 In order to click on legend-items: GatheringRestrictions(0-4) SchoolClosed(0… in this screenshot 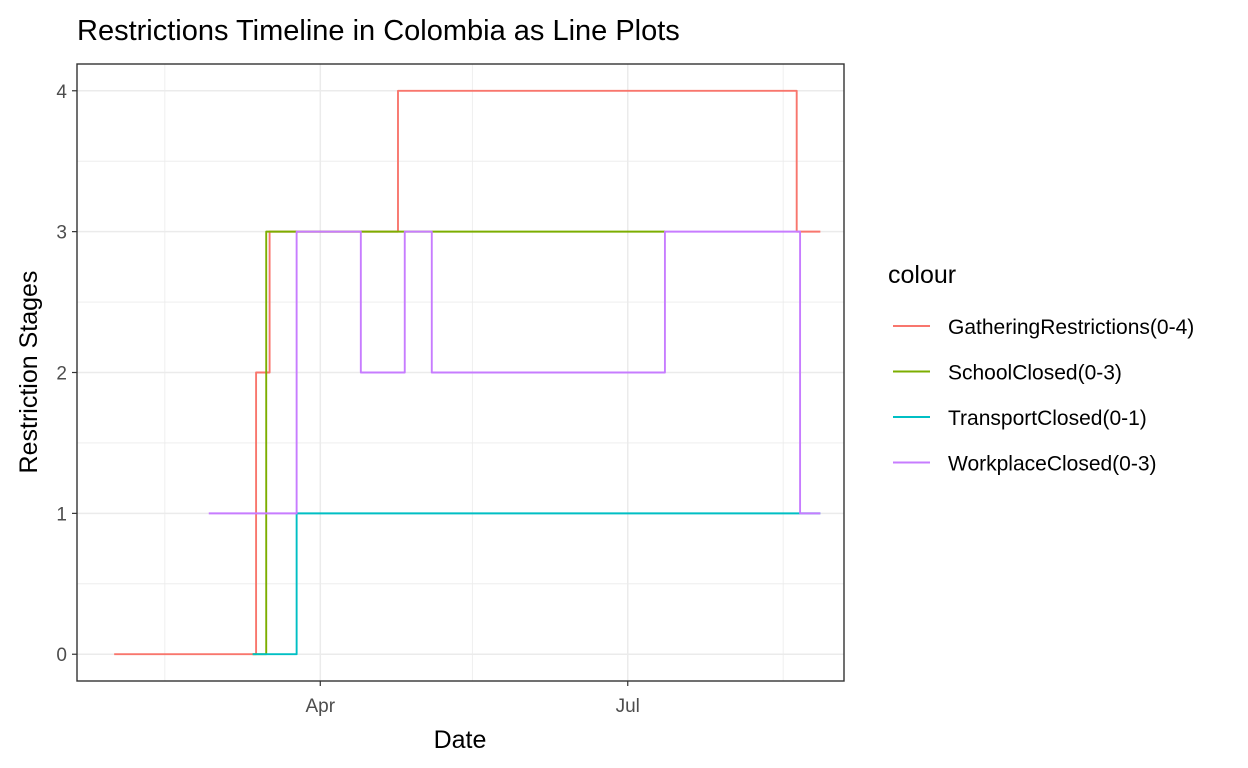, I will do `click(1043, 396)`.